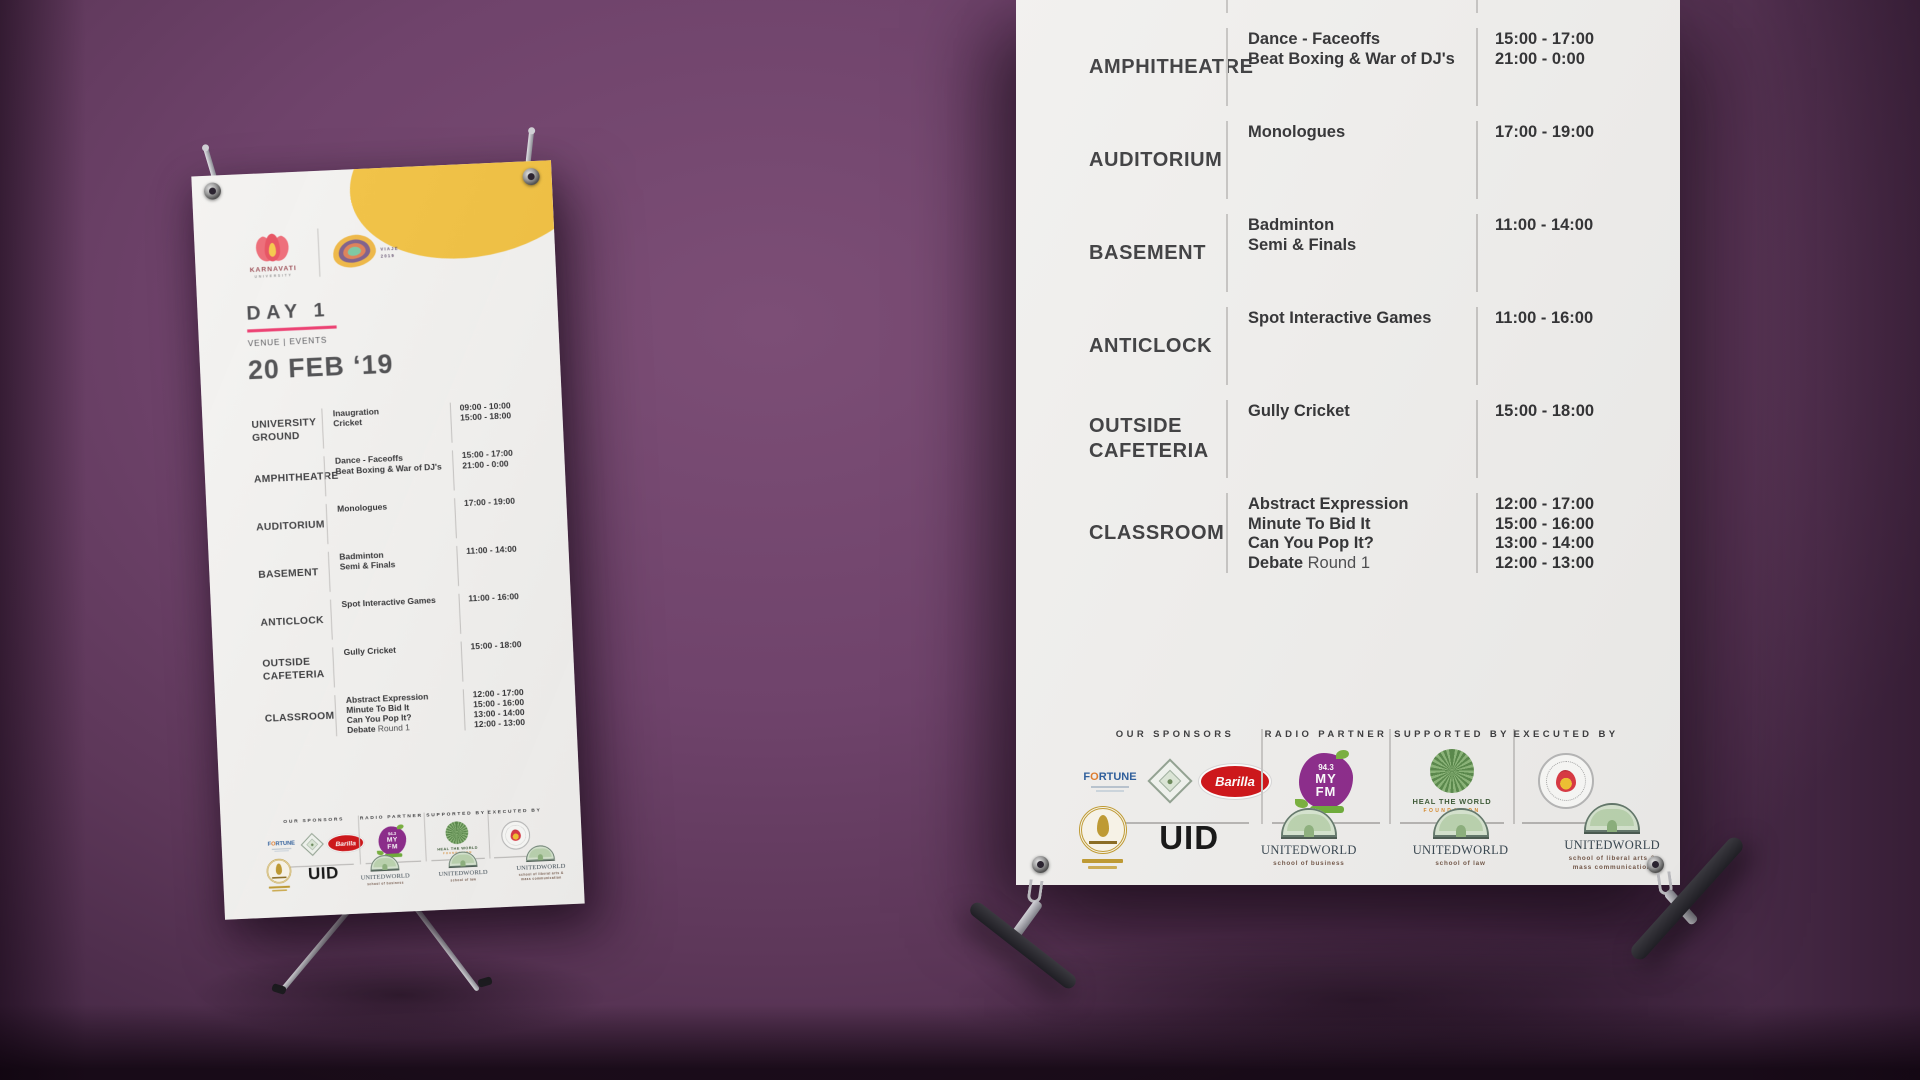 This screenshot has height=1080, width=1920. I want to click on events-cell: Spot Interactive Games, so click(1351, 346).